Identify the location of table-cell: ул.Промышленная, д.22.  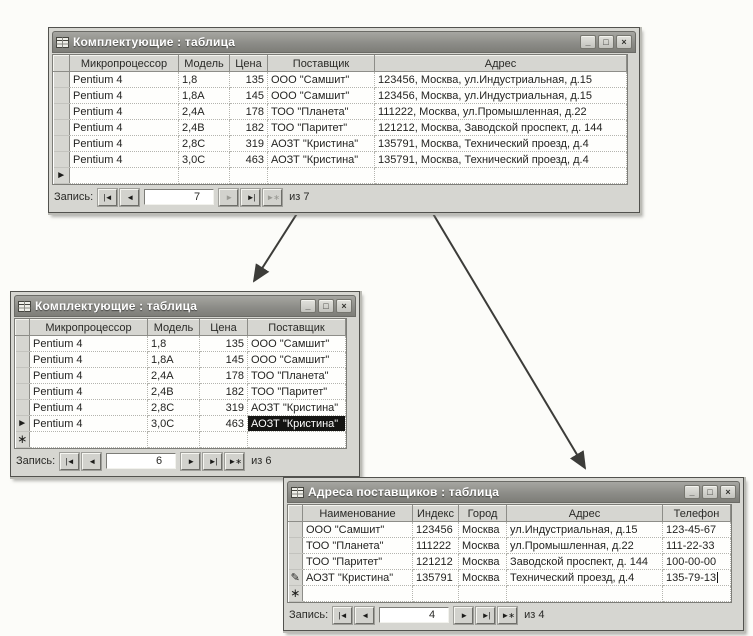
(584, 545).